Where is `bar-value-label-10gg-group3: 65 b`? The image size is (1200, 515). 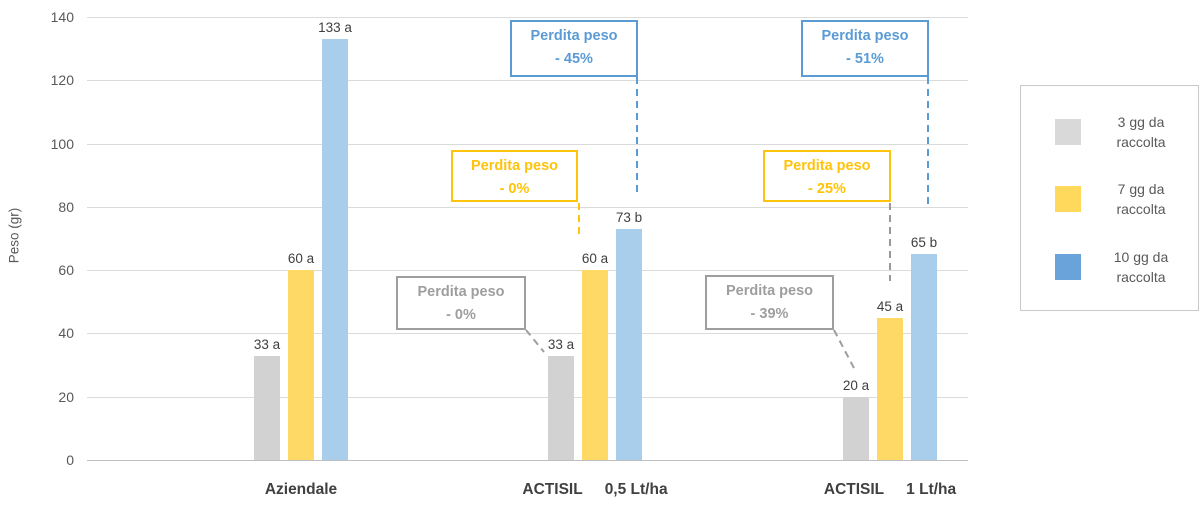
bar-value-label-10gg-group3: 65 b is located at coordinates (924, 242).